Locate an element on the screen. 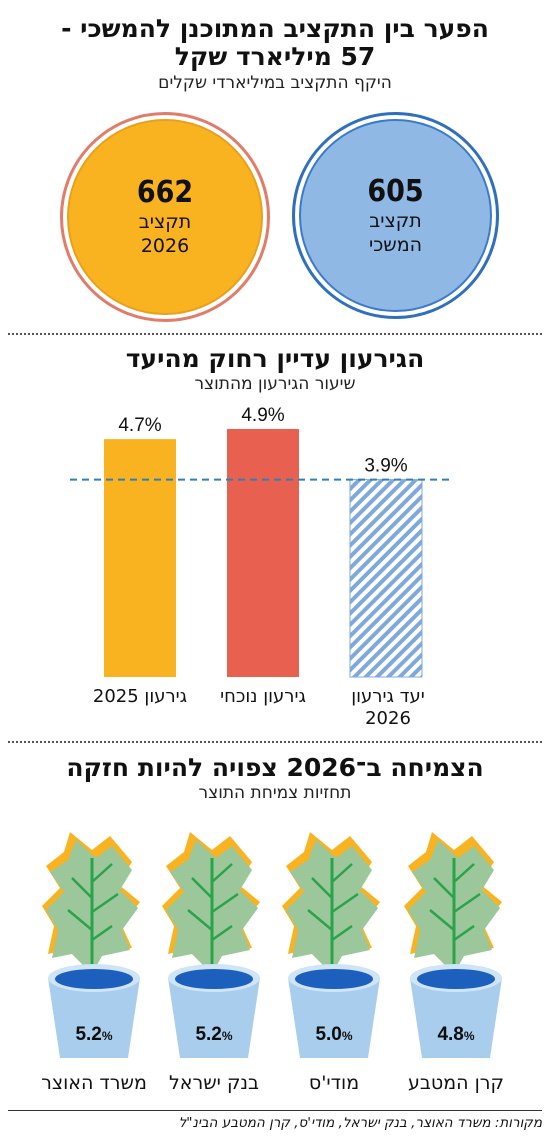  bar-label-current: גירעון נוכחי is located at coordinates (263, 696).